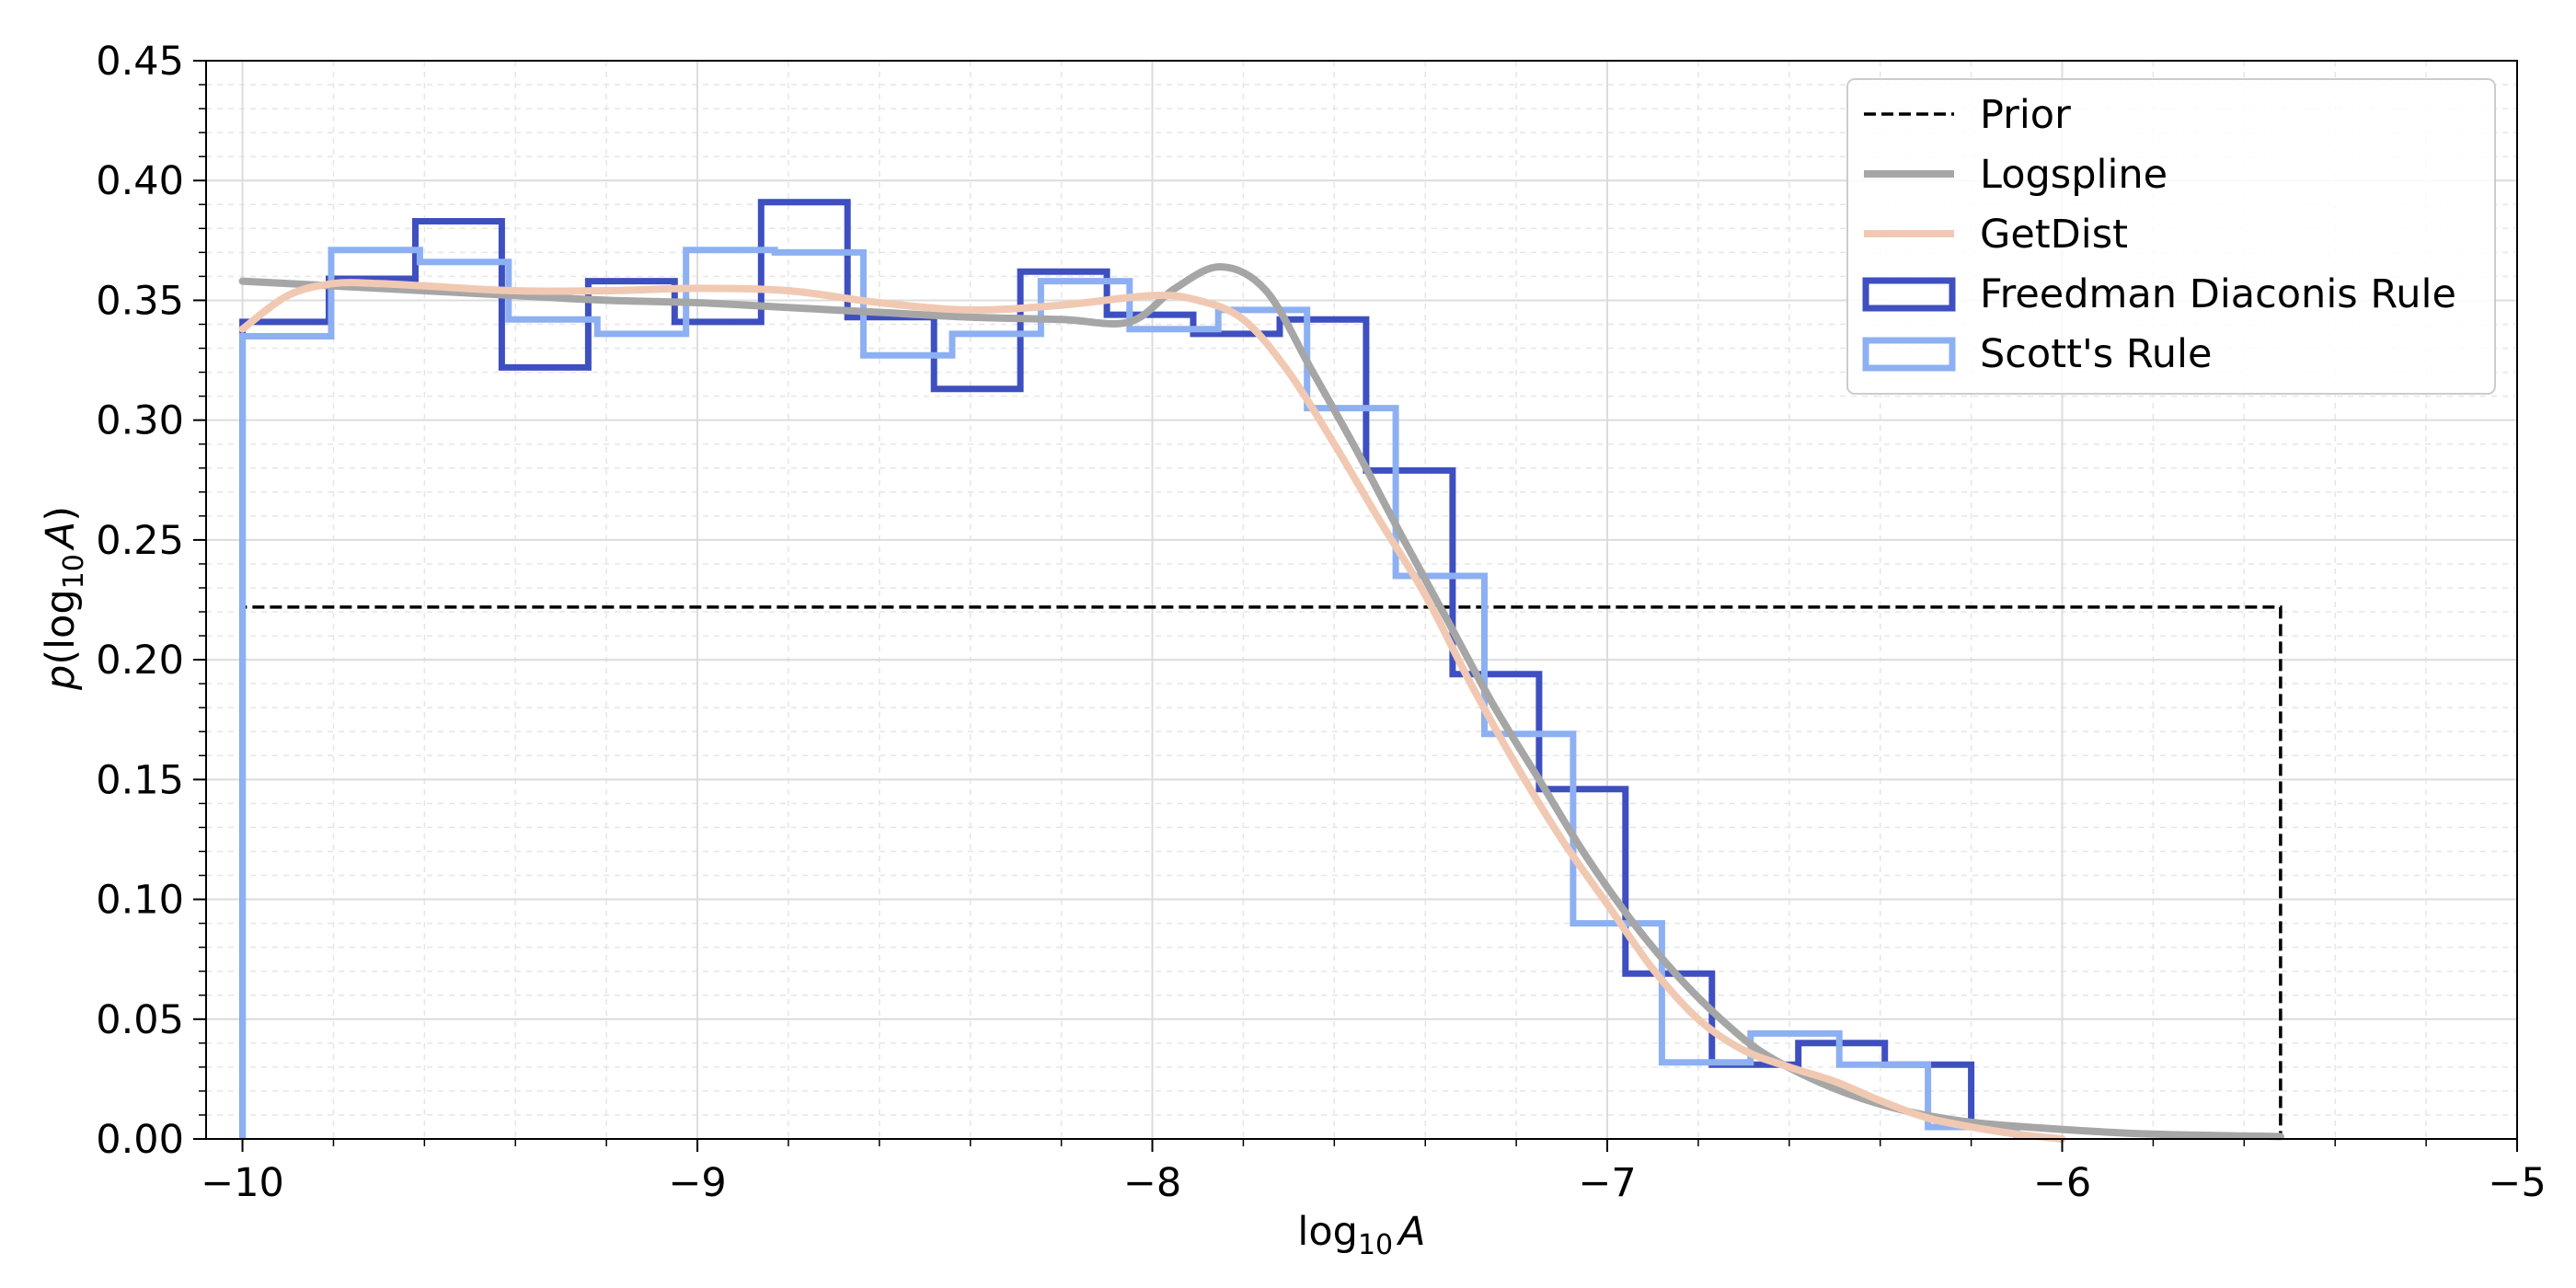  I want to click on y-tick-label: 0.40, so click(140, 181).